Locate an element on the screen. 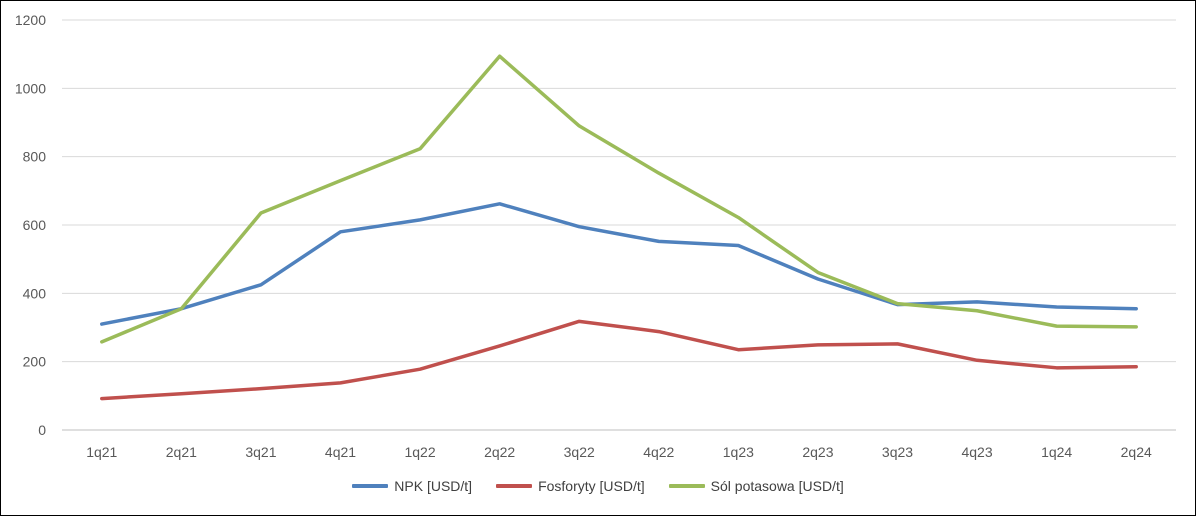 The width and height of the screenshot is (1196, 516). x-tick-label: 4q22 is located at coordinates (658, 452).